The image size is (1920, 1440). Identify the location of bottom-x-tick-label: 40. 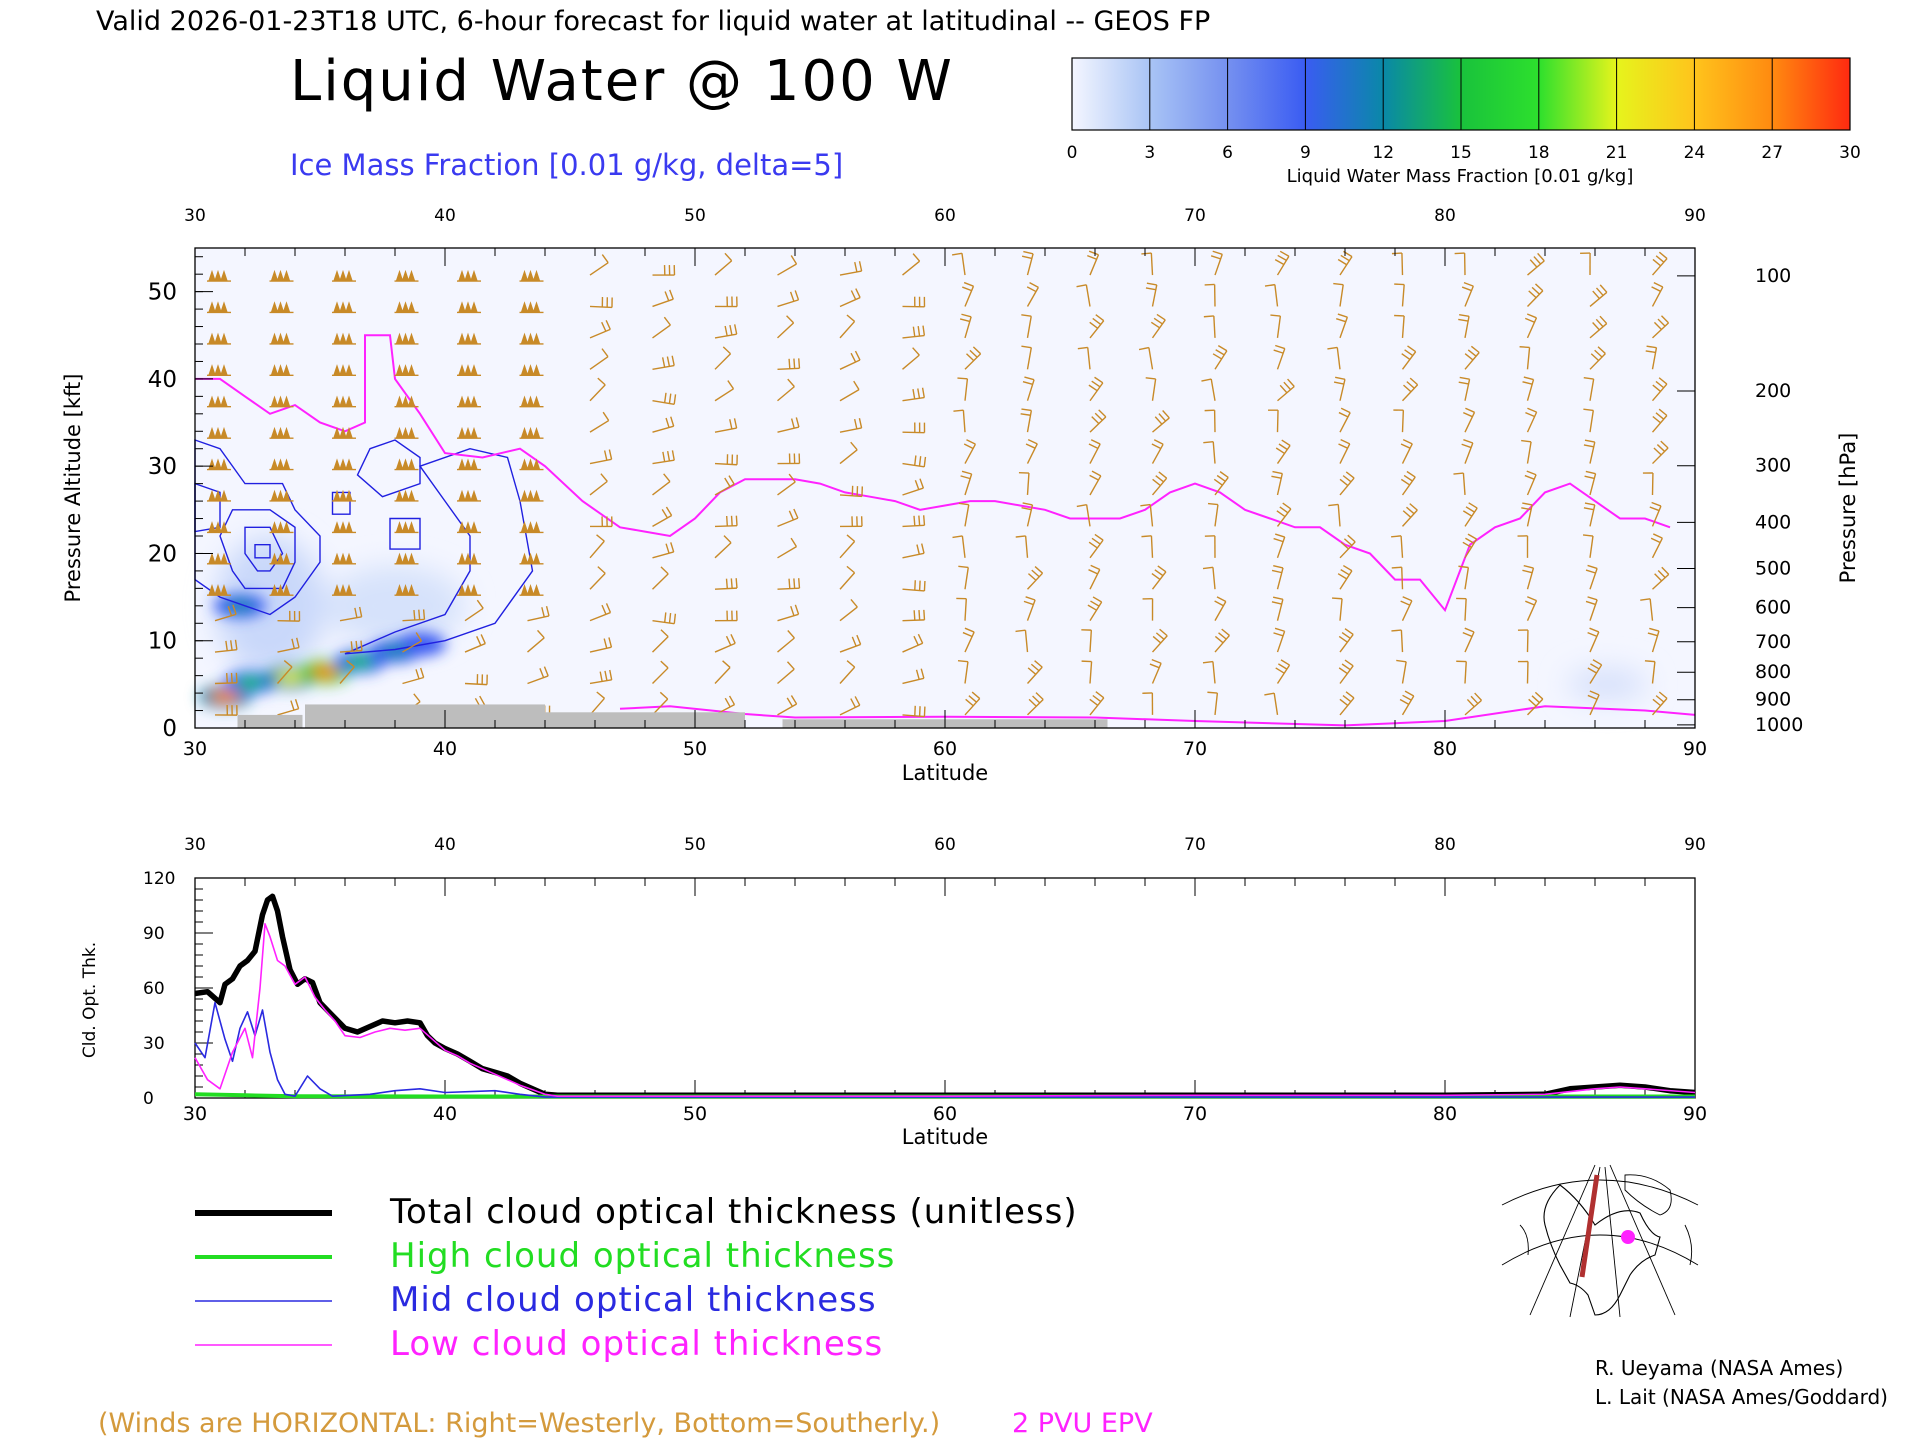
(445, 1114).